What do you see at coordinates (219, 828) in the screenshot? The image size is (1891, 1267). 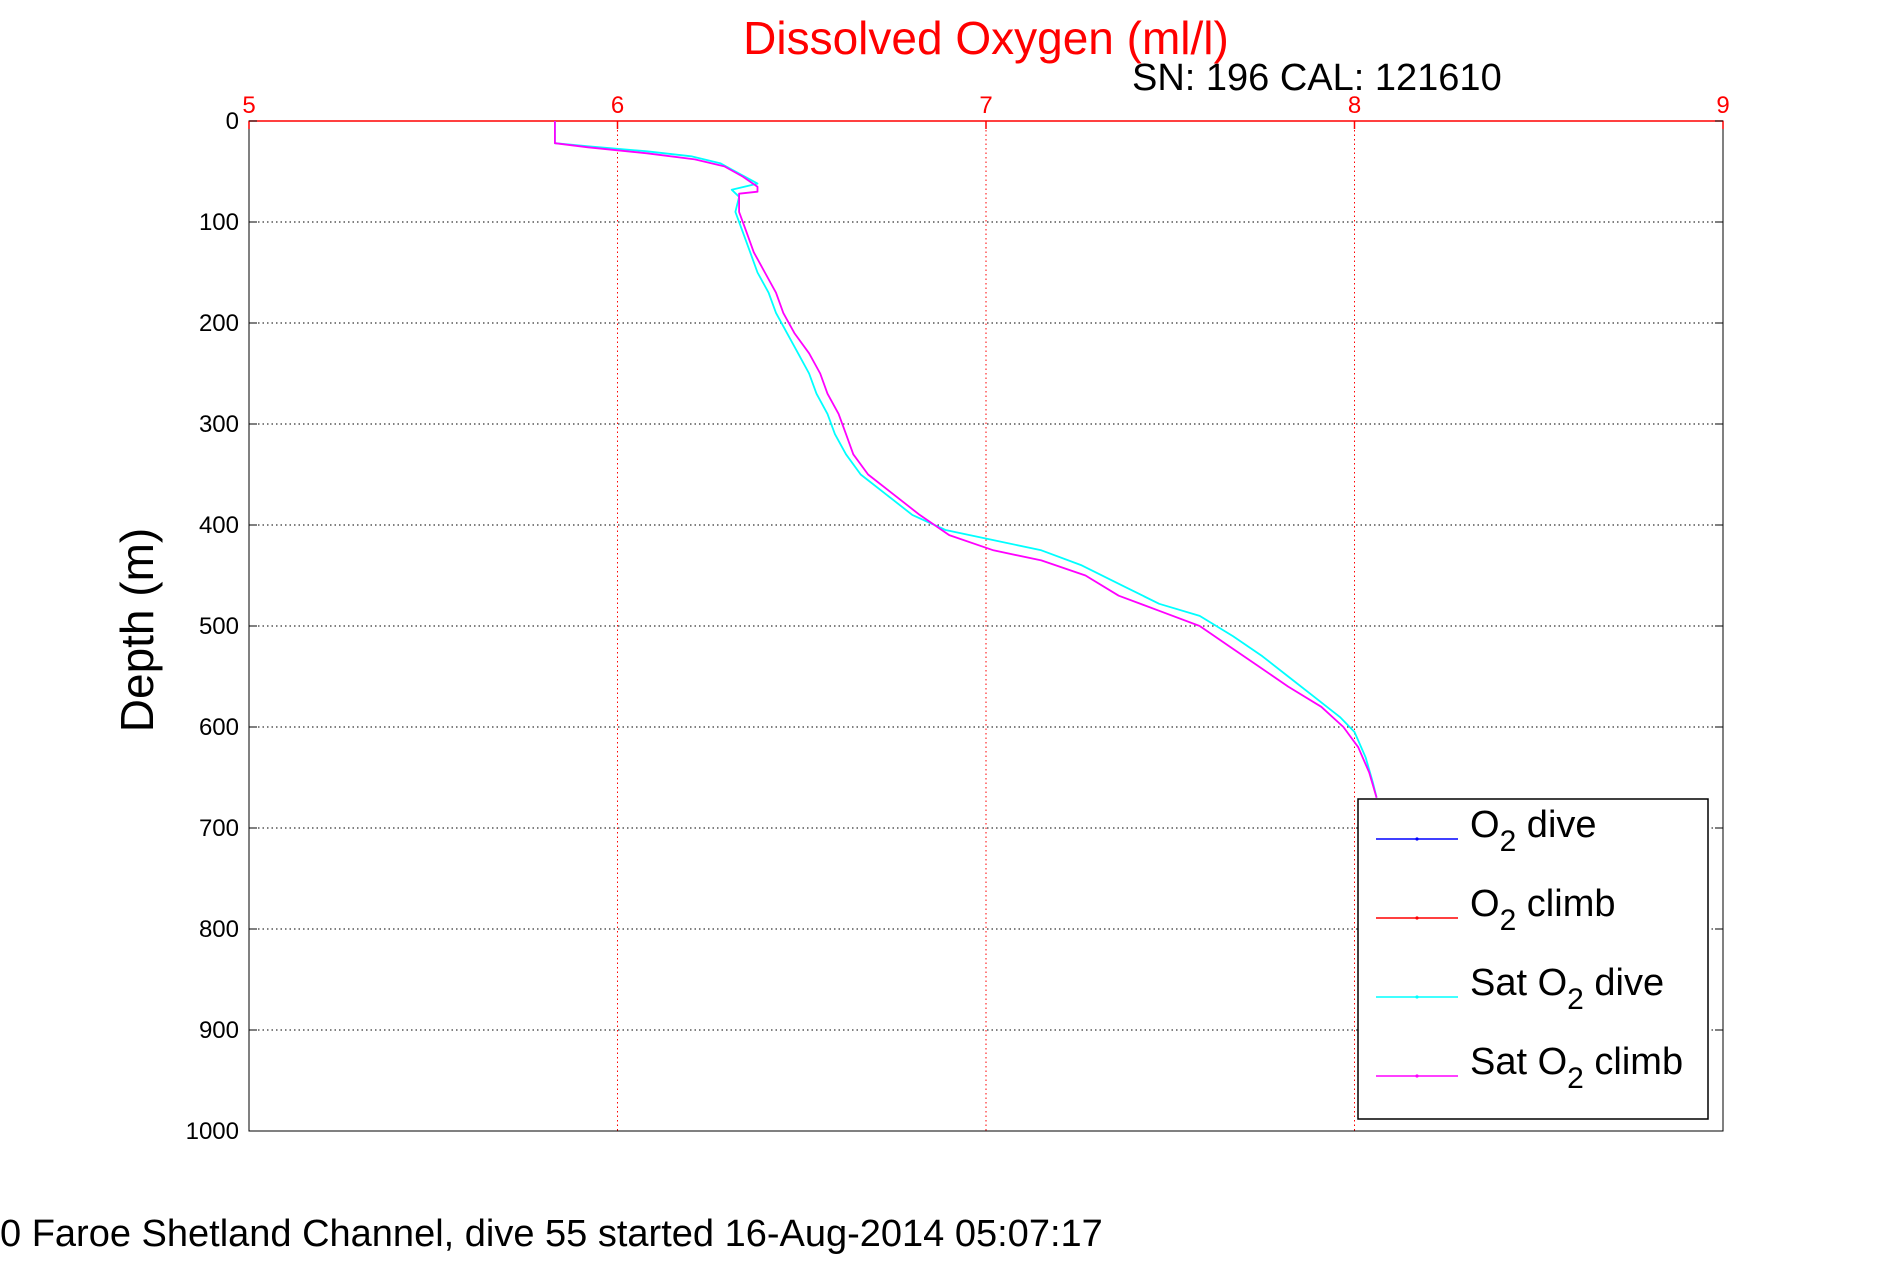 I see `y-tick-label: 700` at bounding box center [219, 828].